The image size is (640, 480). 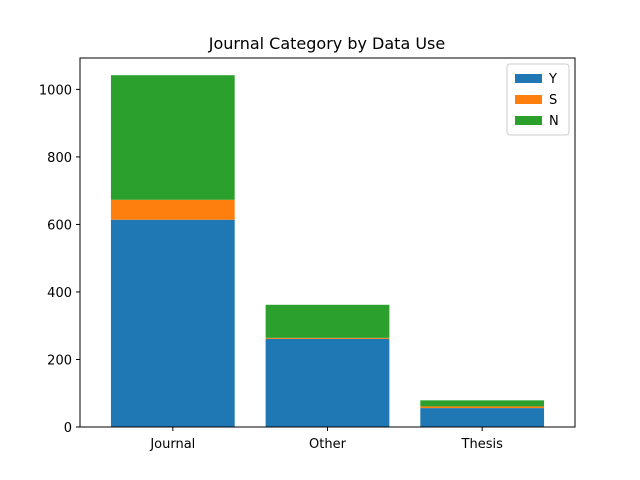 What do you see at coordinates (327, 338) in the screenshot?
I see `bar-s-other` at bounding box center [327, 338].